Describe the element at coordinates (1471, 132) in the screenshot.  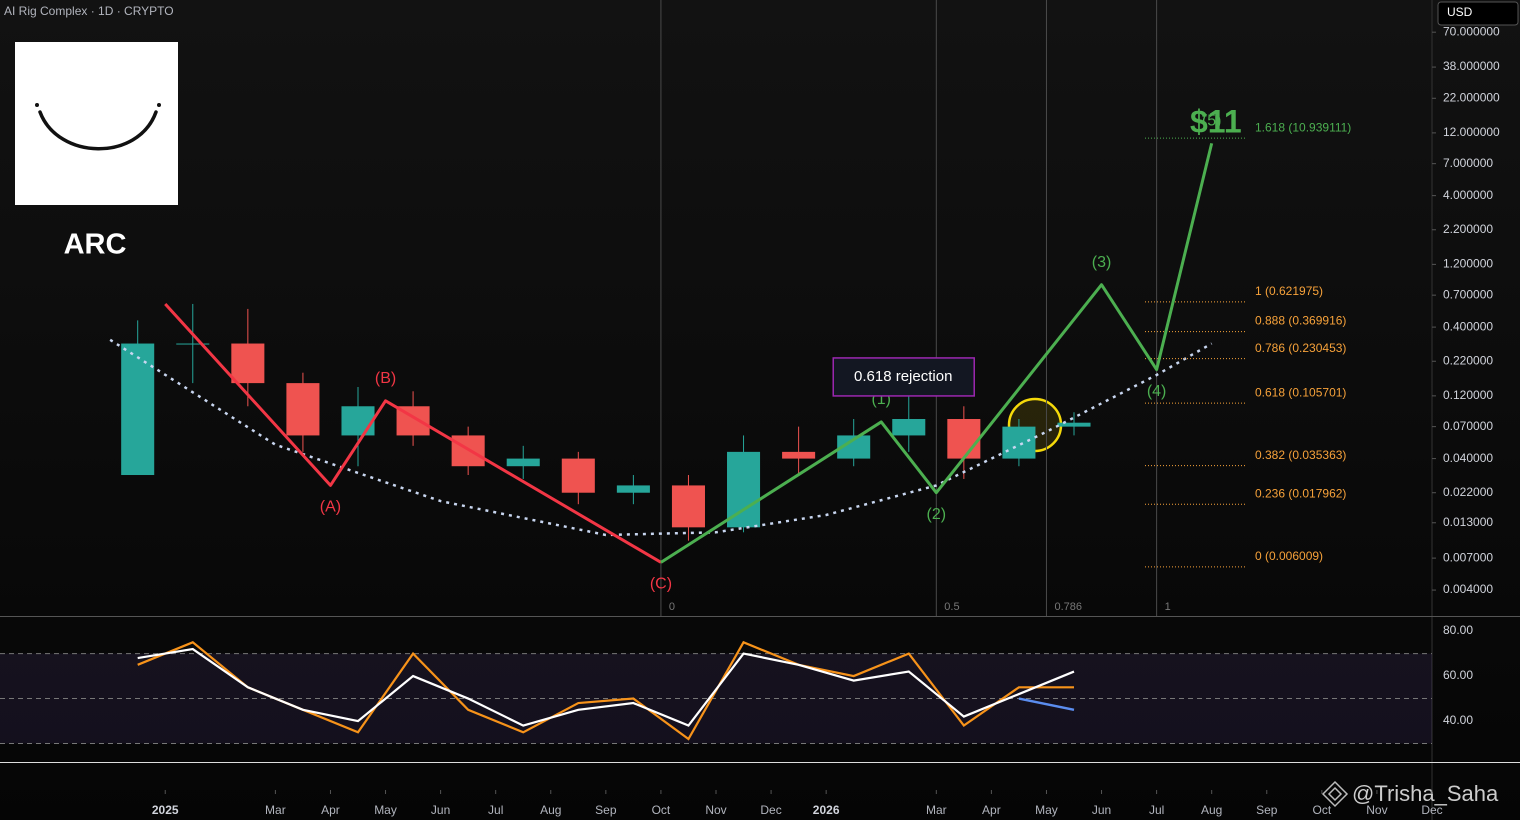
I see `y-tick-label: 12.000000` at that location.